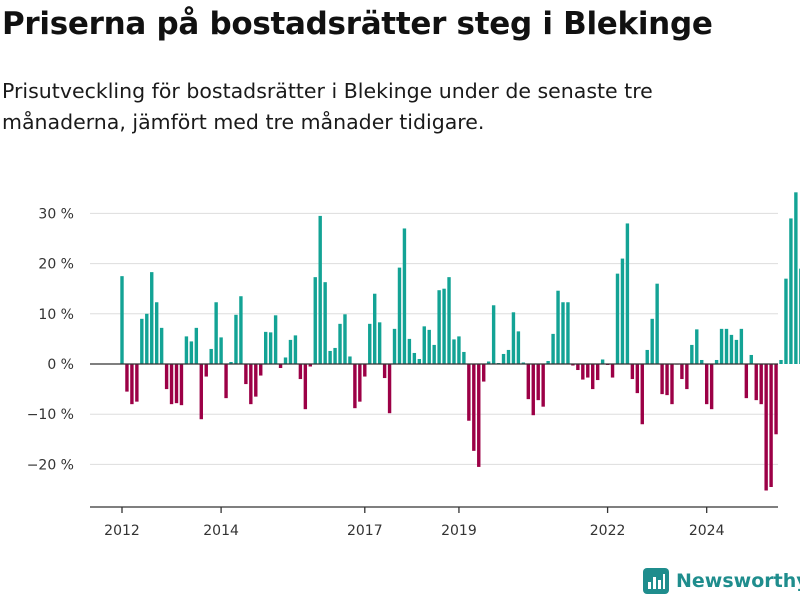  What do you see at coordinates (56, 265) in the screenshot?
I see `y-tick-label: 20 %` at bounding box center [56, 265].